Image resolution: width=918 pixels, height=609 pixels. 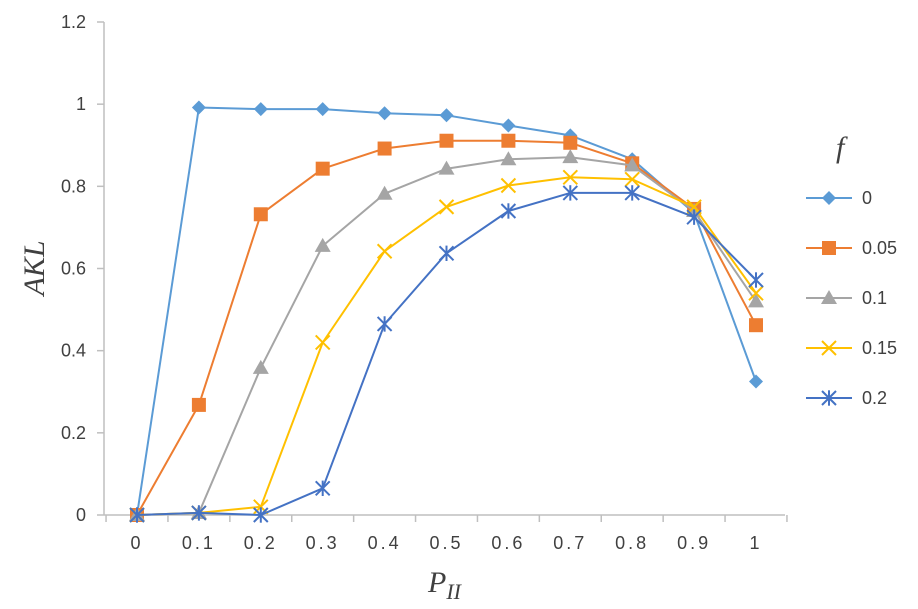 I want to click on x-axis-ticks: 0 0.1 0.2 0.3 0.4 0.5 0.6 0.7 0.8 0.9 1, so click(x=446, y=534).